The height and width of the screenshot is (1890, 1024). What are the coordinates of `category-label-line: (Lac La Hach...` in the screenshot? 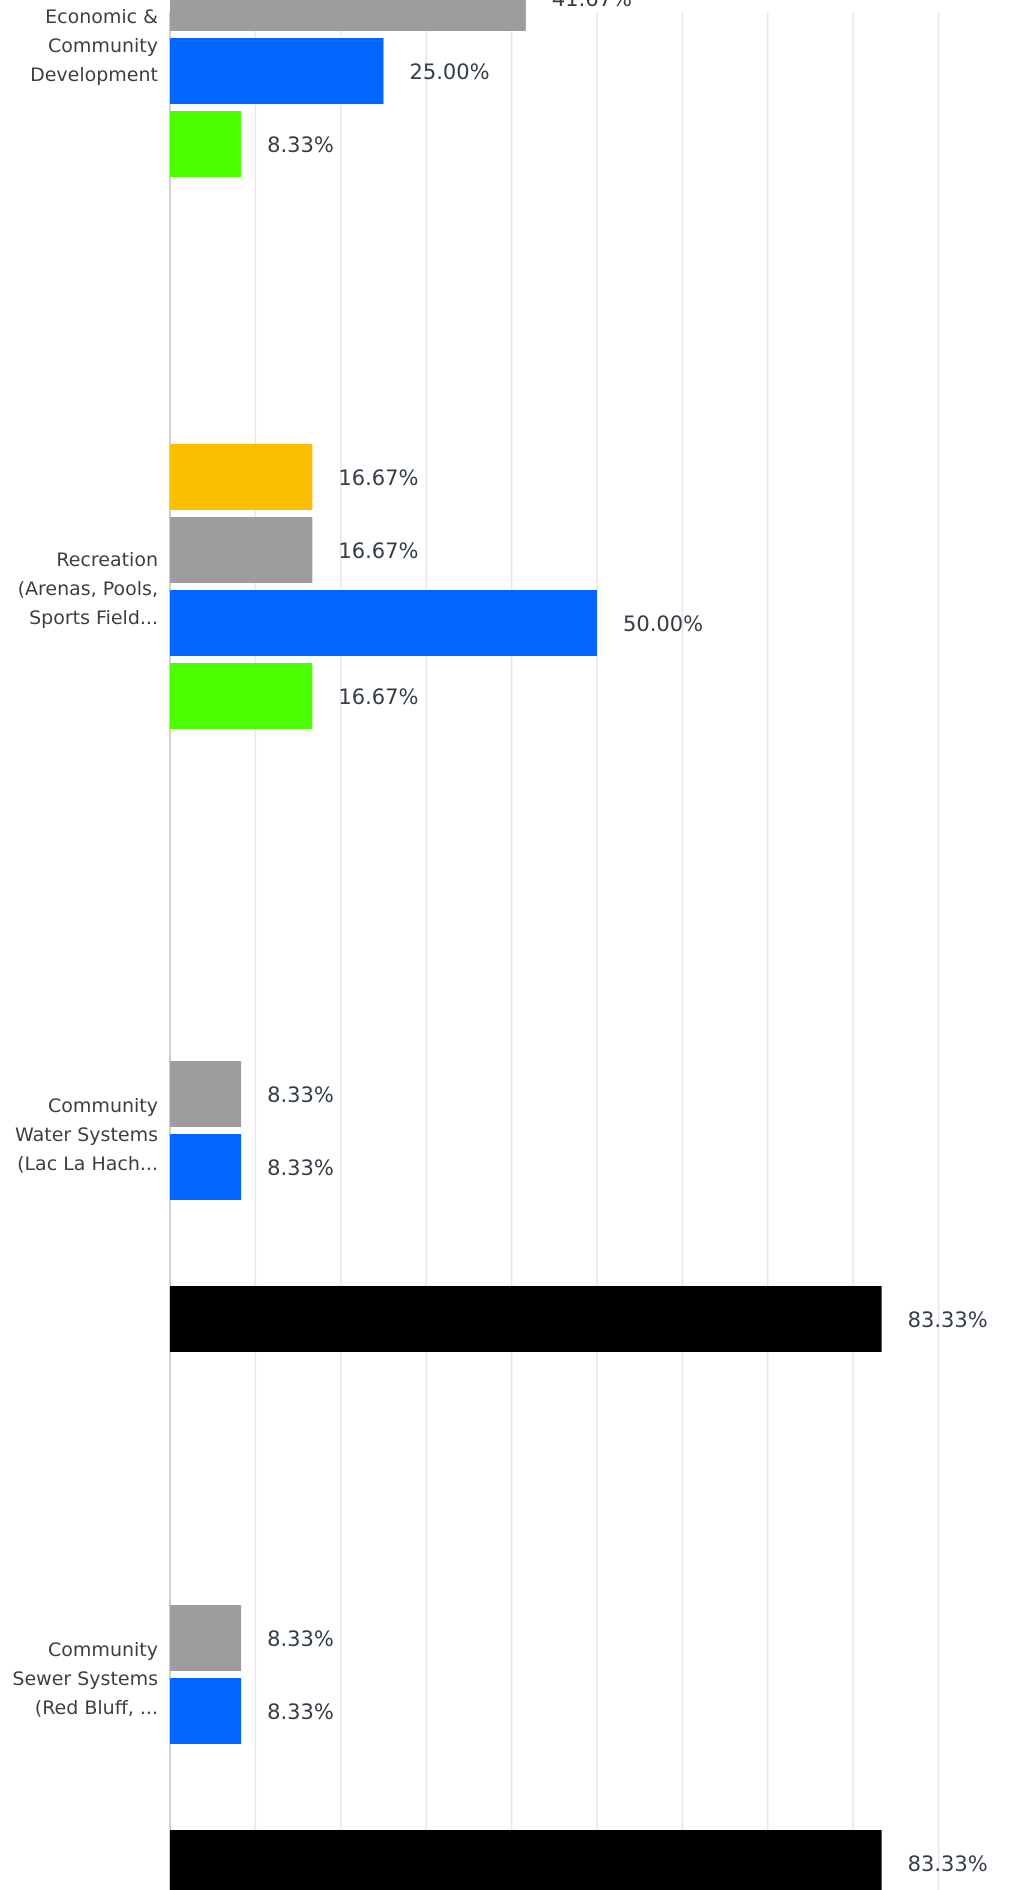 It's located at (87, 1164).